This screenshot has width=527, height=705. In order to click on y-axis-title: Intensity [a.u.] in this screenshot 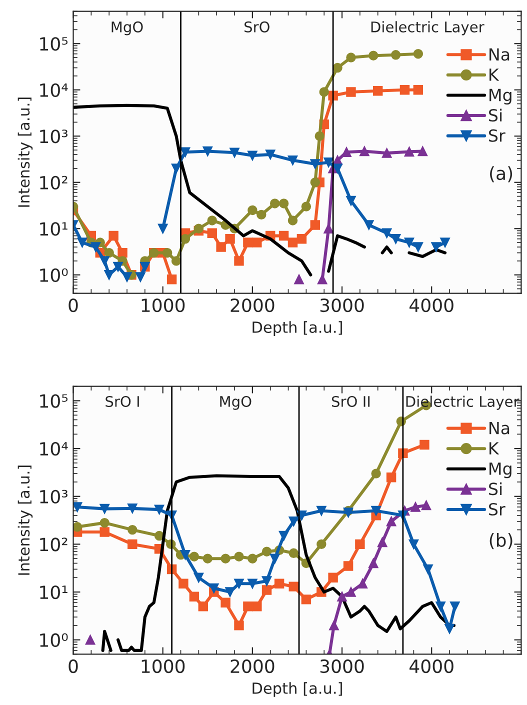, I will do `click(25, 152)`.